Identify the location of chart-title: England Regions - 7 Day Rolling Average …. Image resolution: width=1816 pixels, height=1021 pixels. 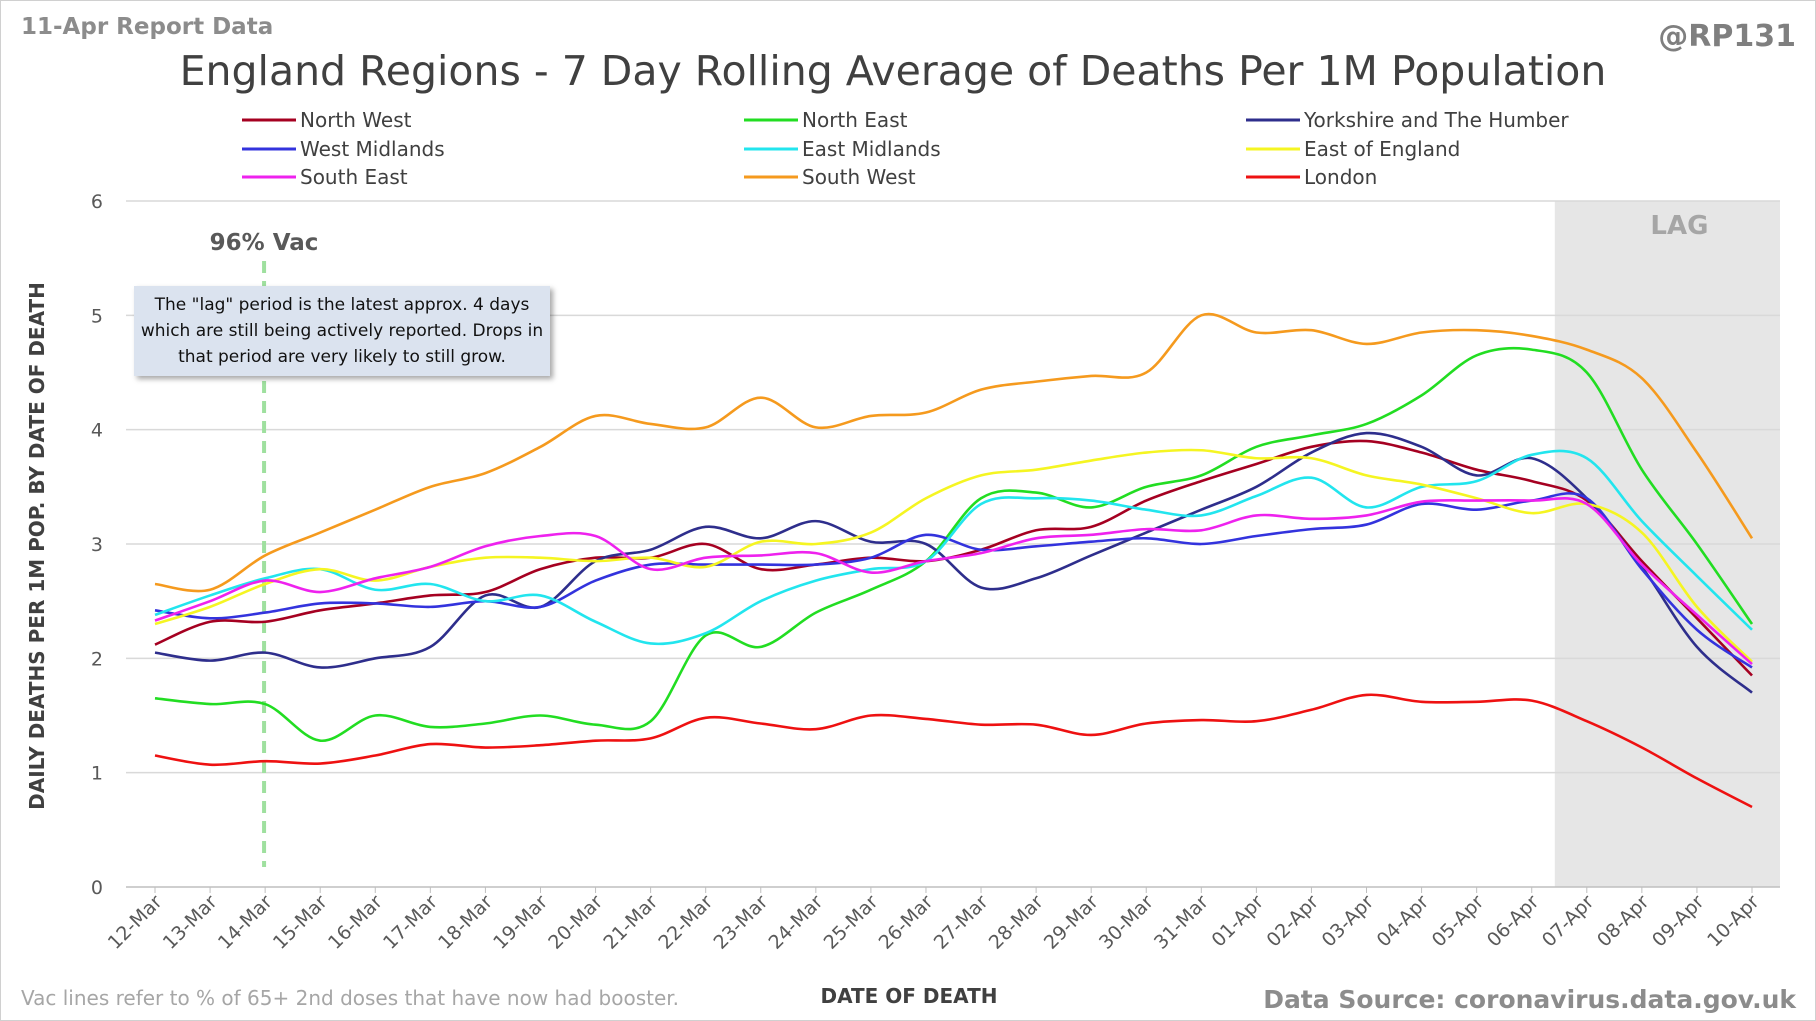
(893, 71).